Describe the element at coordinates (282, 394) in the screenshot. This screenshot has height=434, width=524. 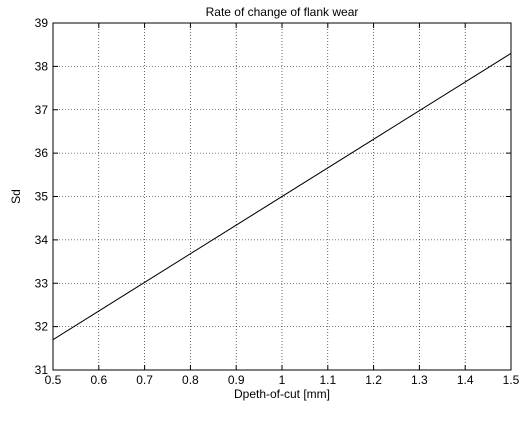
I see `x-axis-label: Dpeth-of-cut [mm]` at that location.